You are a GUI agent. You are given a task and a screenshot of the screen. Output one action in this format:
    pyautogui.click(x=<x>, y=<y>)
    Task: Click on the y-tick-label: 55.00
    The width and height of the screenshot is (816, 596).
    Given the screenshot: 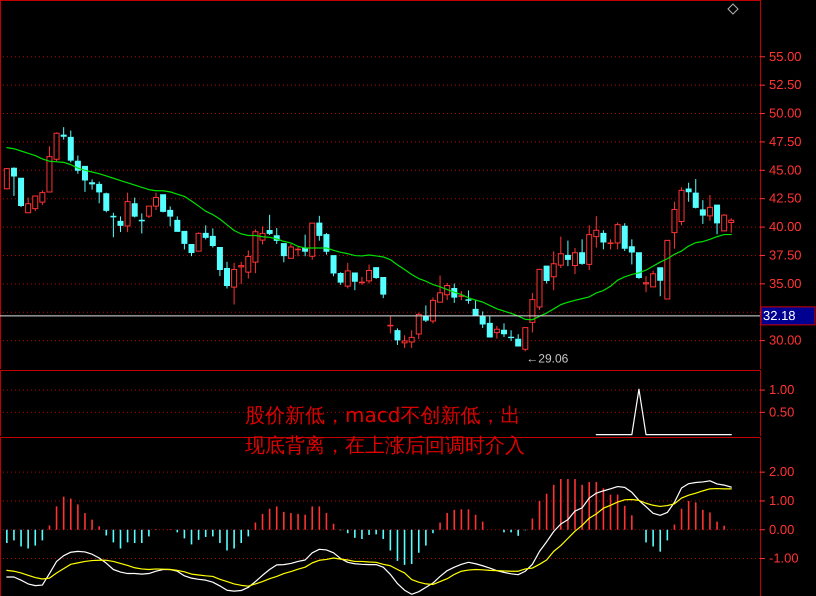 What is the action you would take?
    pyautogui.click(x=785, y=56)
    